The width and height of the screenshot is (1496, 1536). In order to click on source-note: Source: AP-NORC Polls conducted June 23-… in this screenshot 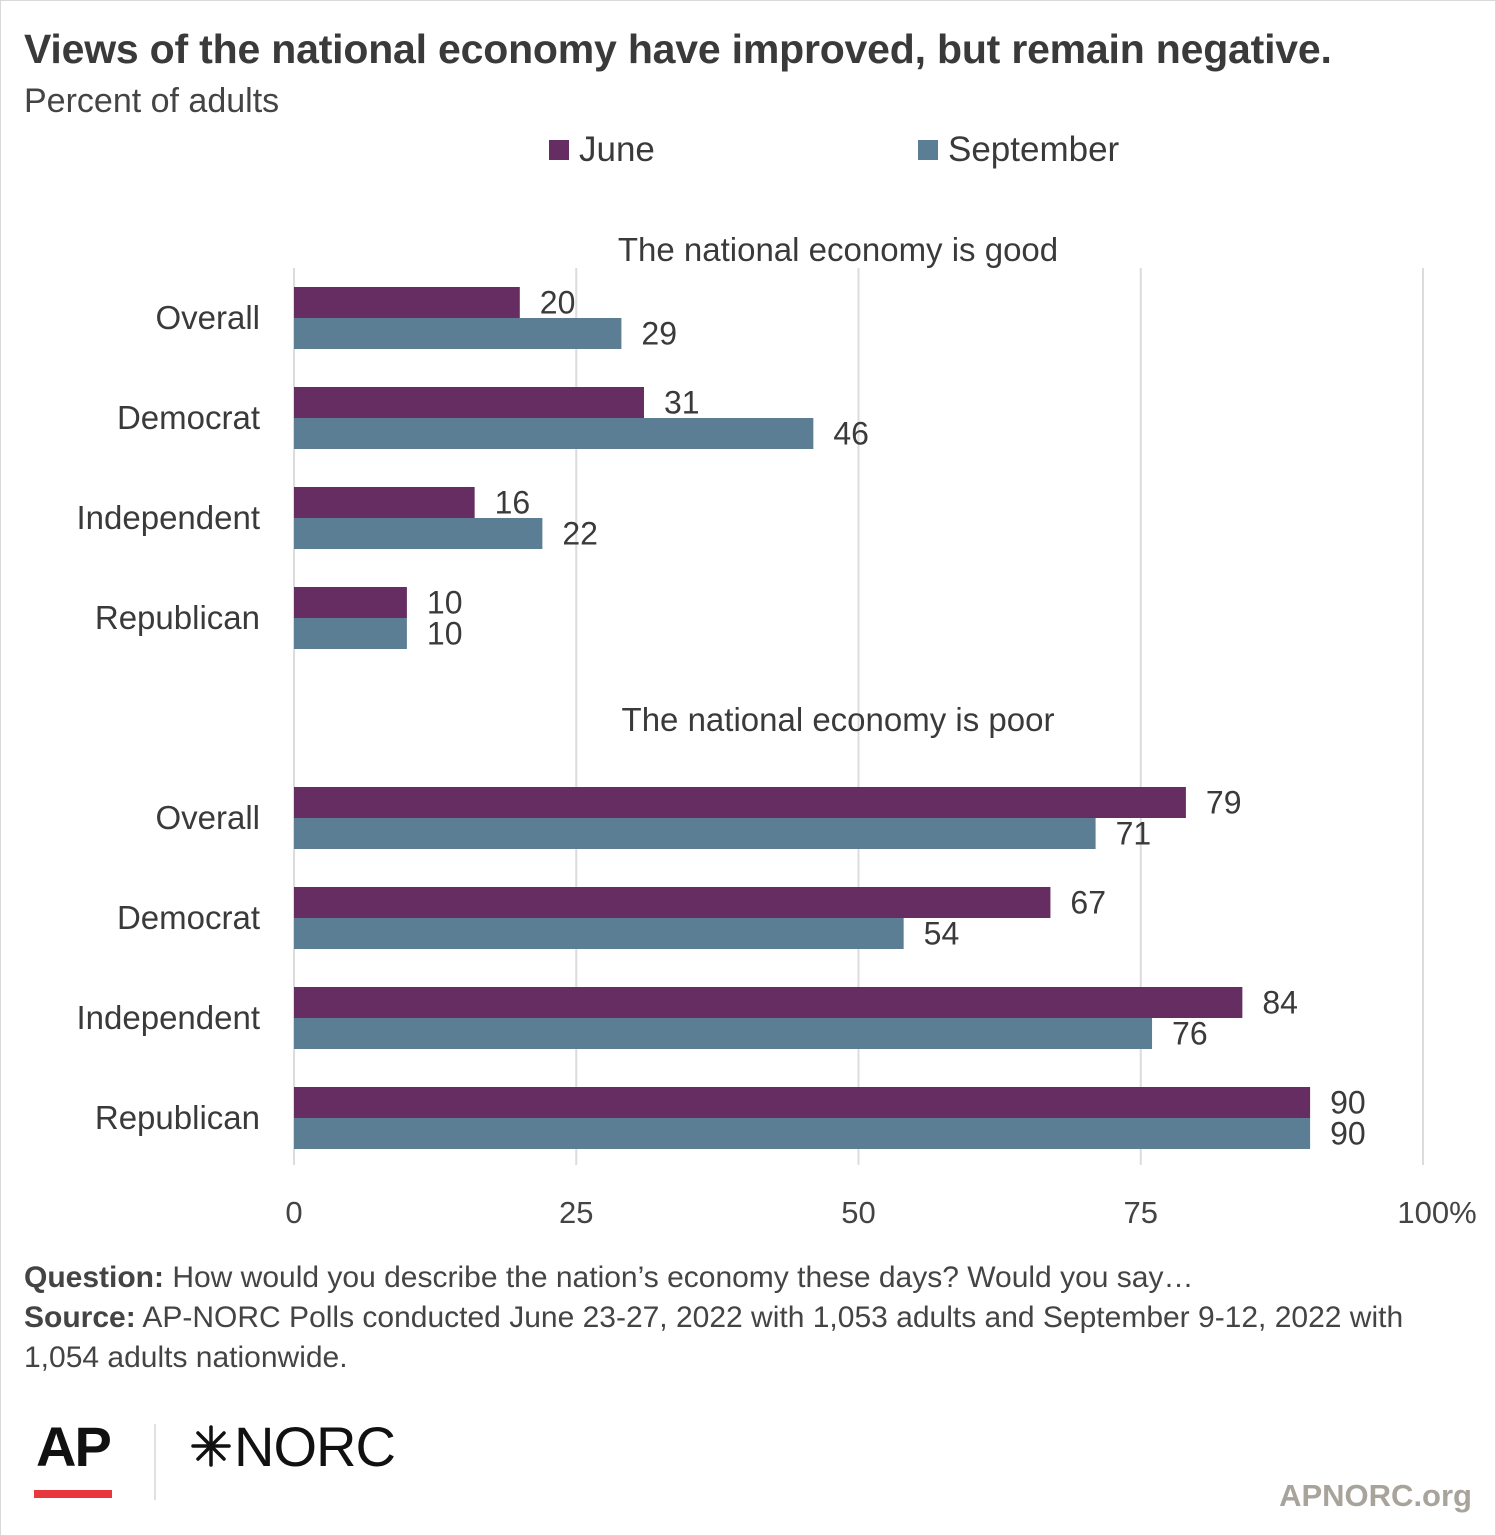, I will do `click(714, 1337)`.